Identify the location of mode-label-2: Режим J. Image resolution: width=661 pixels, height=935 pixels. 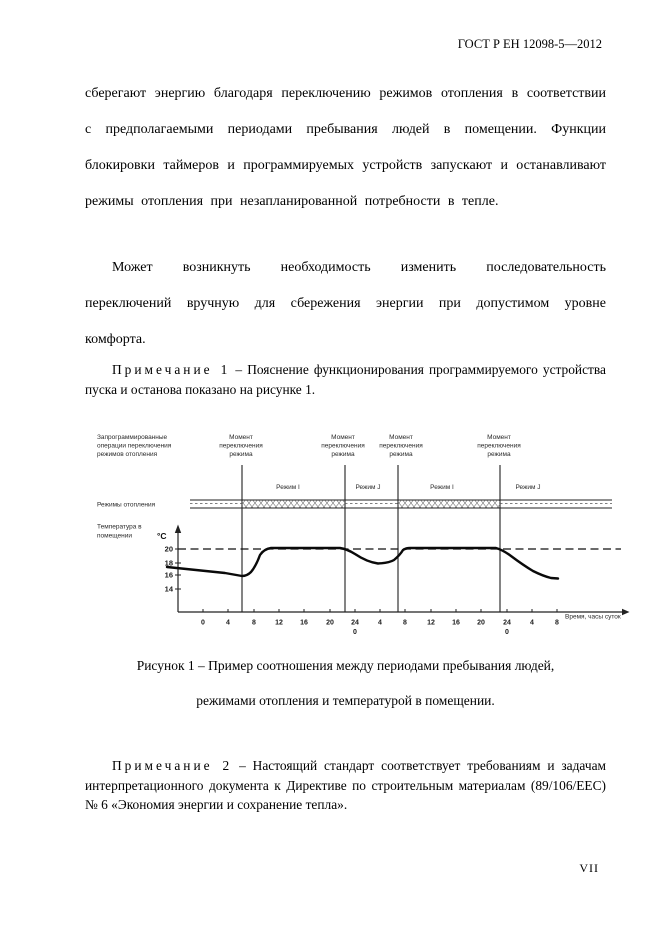
(367, 487).